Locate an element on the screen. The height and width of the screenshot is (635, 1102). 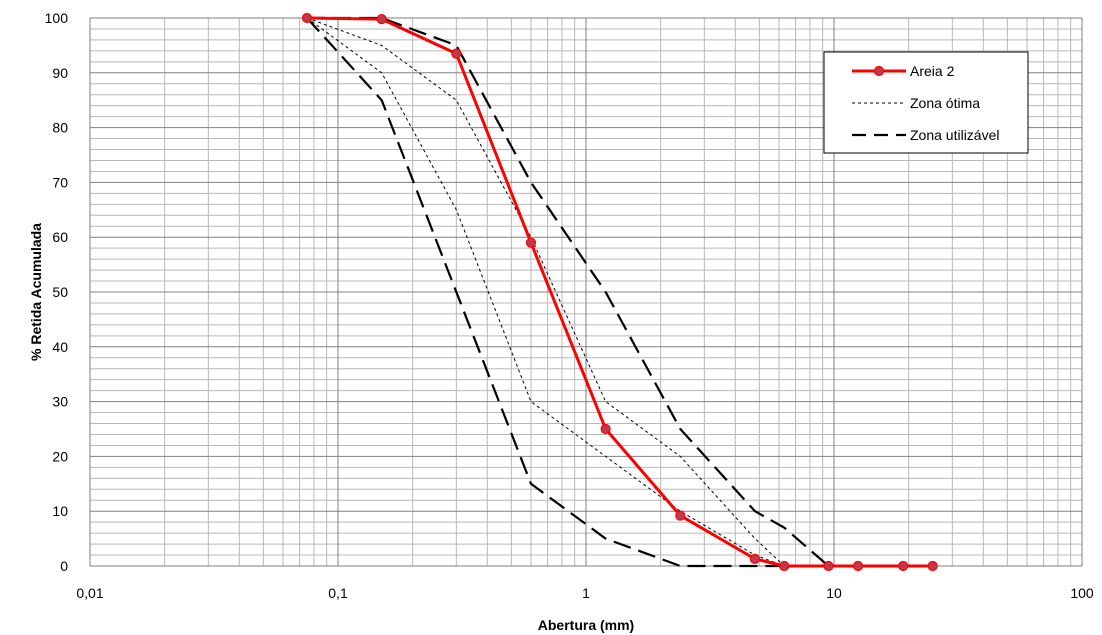
legend: Areia 2 Zona ótima Zona utilizável is located at coordinates (926, 102).